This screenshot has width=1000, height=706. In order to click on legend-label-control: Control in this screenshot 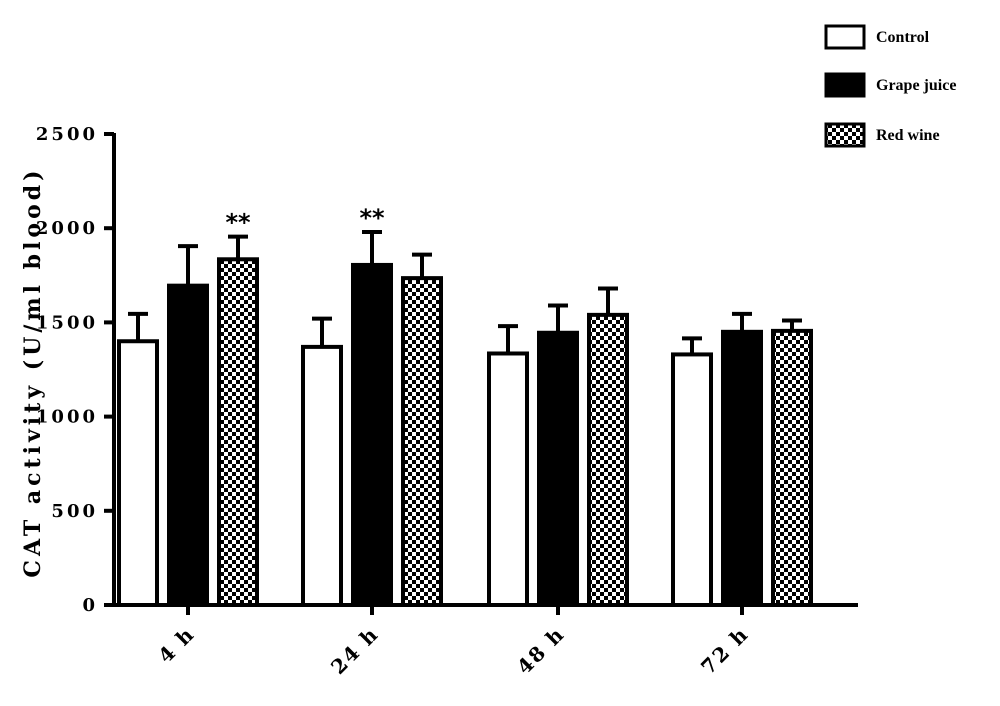, I will do `click(903, 37)`.